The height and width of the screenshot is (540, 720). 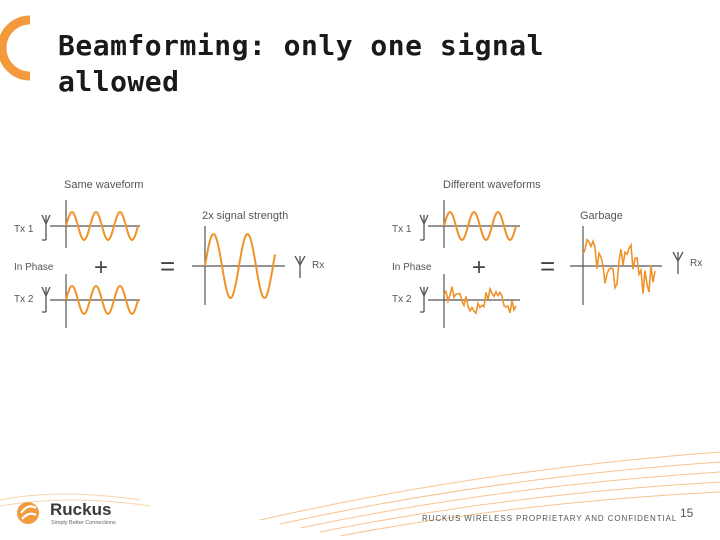 What do you see at coordinates (102, 300) in the screenshot?
I see `left-tx2-wave` at bounding box center [102, 300].